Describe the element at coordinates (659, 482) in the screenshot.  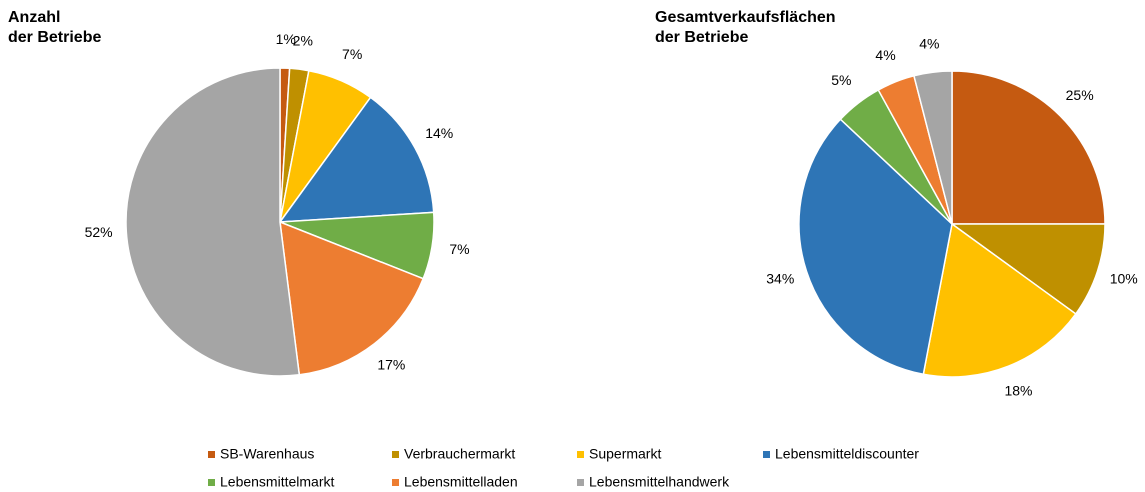
I see `legend-label: Lebensmittelhandwerk` at that location.